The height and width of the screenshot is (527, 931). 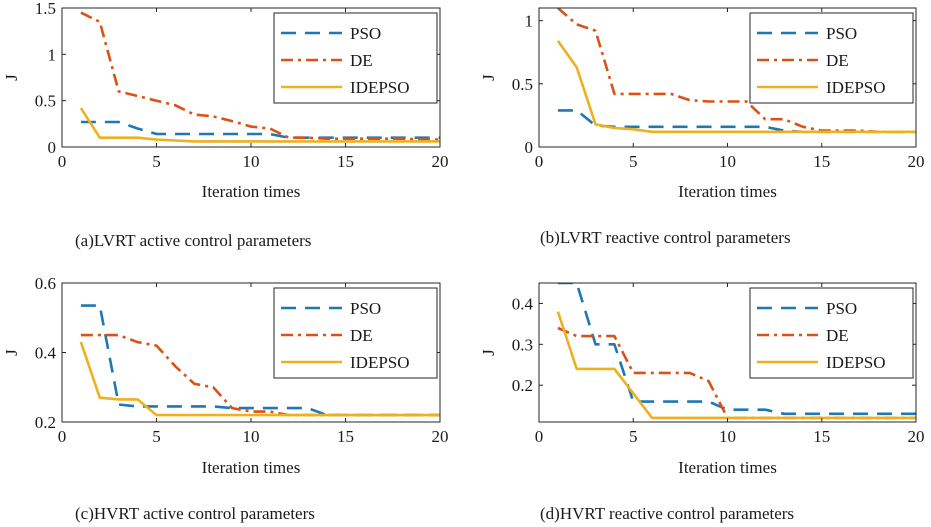 What do you see at coordinates (45, 283) in the screenshot?
I see `y-tick-label: 0.6` at bounding box center [45, 283].